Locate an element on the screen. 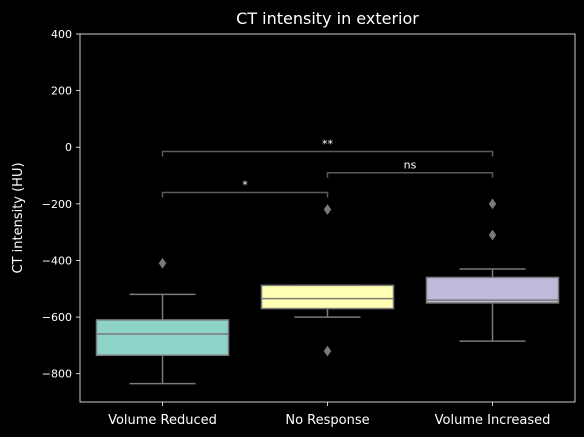 This screenshot has height=437, width=584. y-tick-label: 200 is located at coordinates (61, 91).